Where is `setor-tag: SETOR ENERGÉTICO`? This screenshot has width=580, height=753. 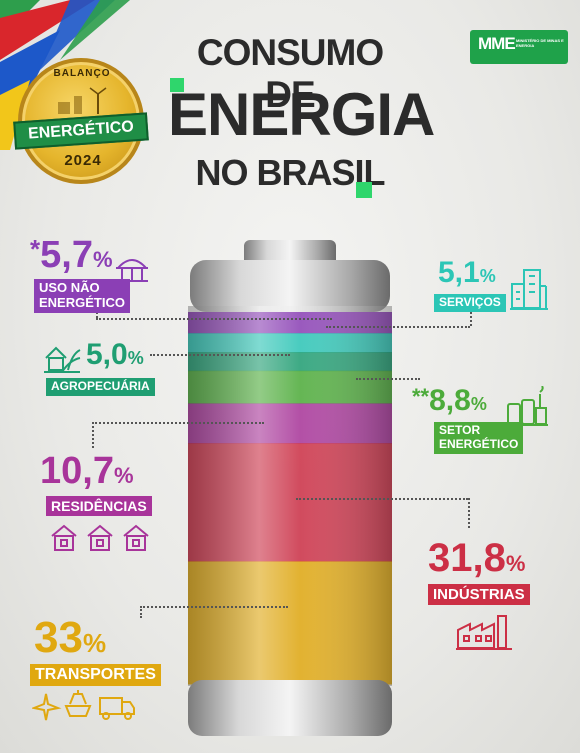
setor-tag: SETOR ENERGÉTICO is located at coordinates (479, 438).